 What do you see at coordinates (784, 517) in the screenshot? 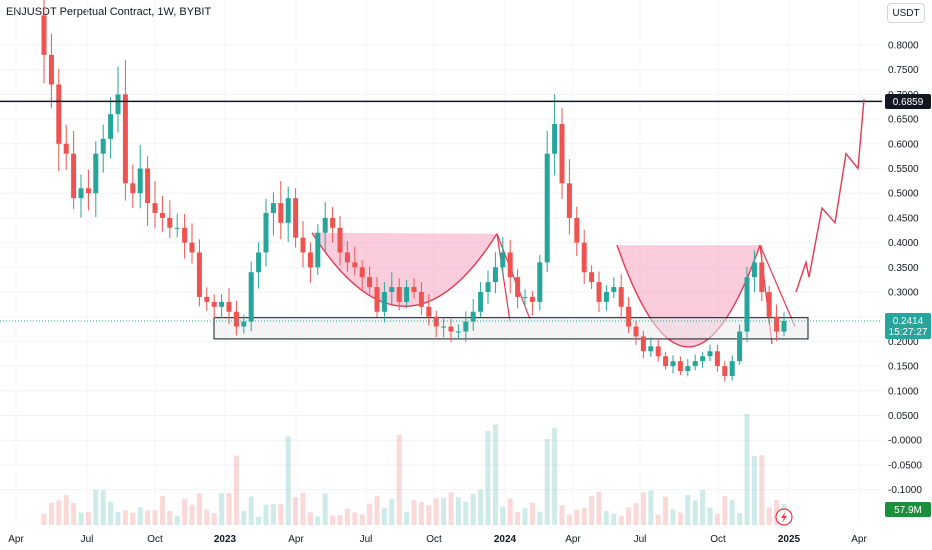
I see `lightning-icon` at bounding box center [784, 517].